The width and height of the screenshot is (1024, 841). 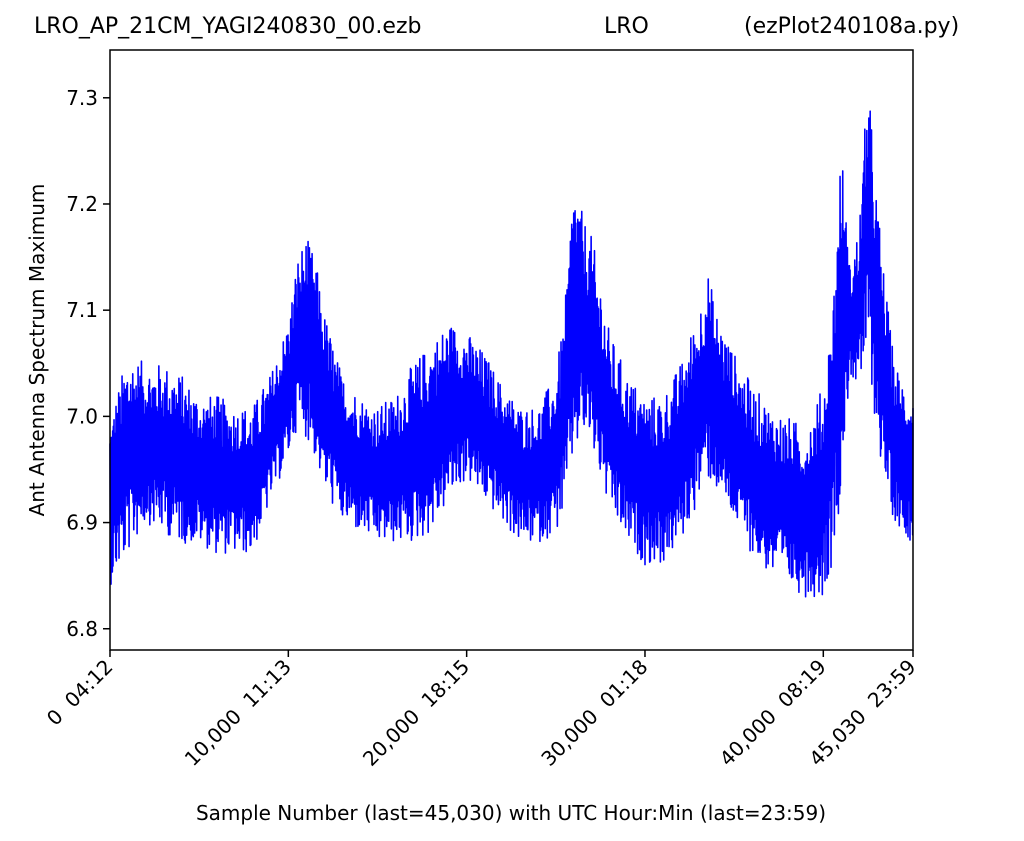 I want to click on y-tick-label: 7.3, so click(x=82, y=98).